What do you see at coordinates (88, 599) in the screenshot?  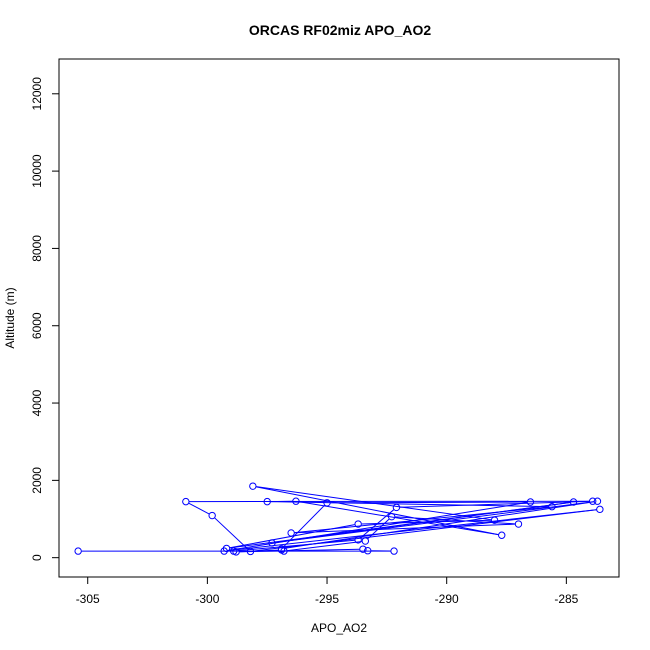 I see `x-tick-label: -305` at bounding box center [88, 599].